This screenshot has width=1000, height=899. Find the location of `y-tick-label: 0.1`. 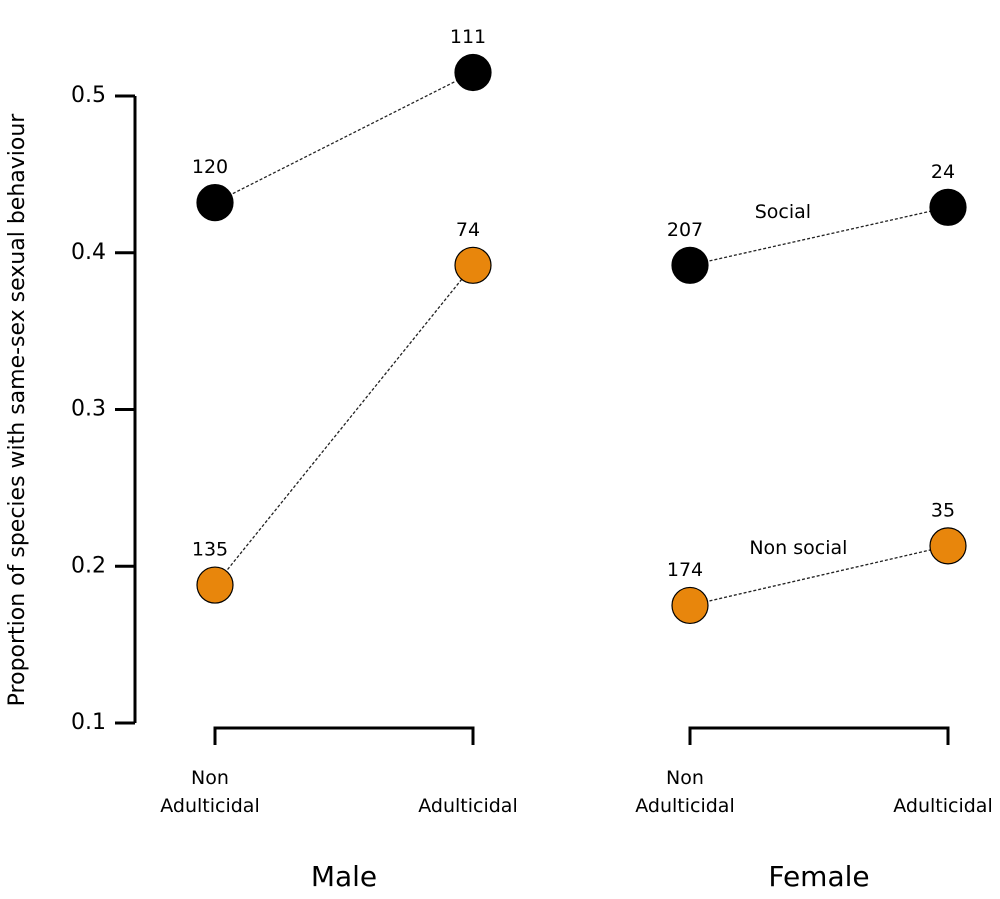

y-tick-label: 0.1 is located at coordinates (88, 722).